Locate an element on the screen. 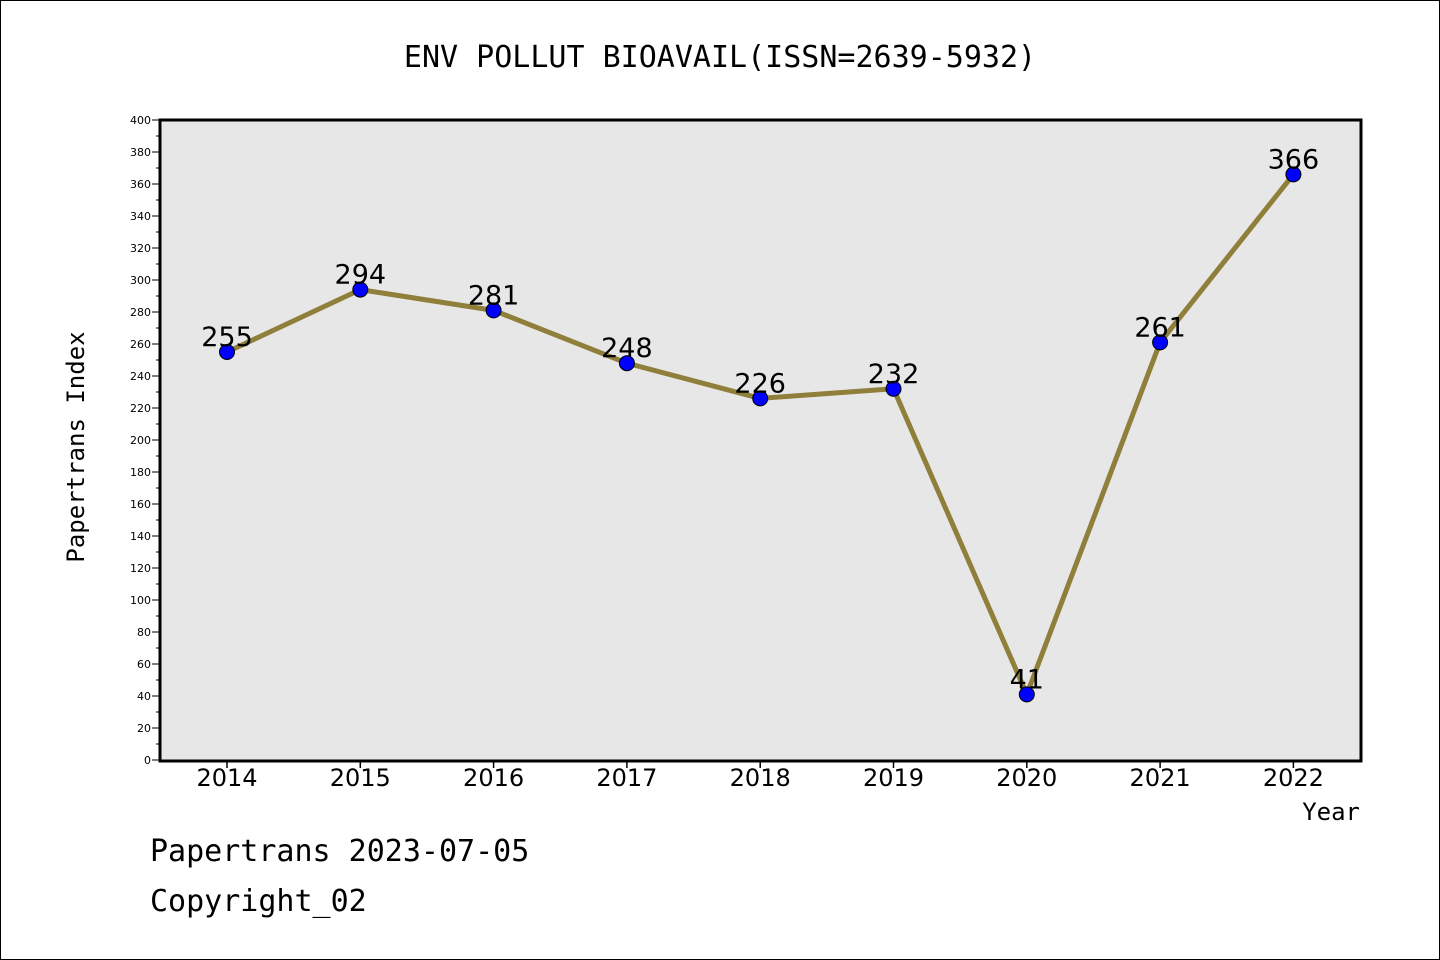  y-tick-label: 120 is located at coordinates (140, 568).